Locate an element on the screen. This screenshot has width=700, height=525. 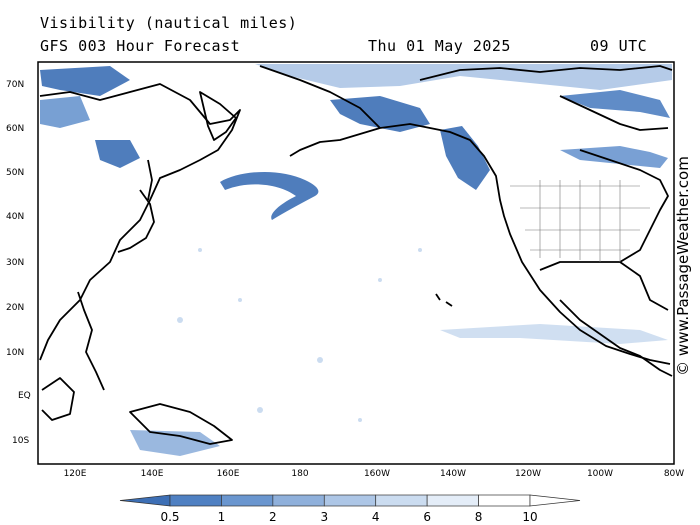
hawaii is located at coordinates (444, 300).